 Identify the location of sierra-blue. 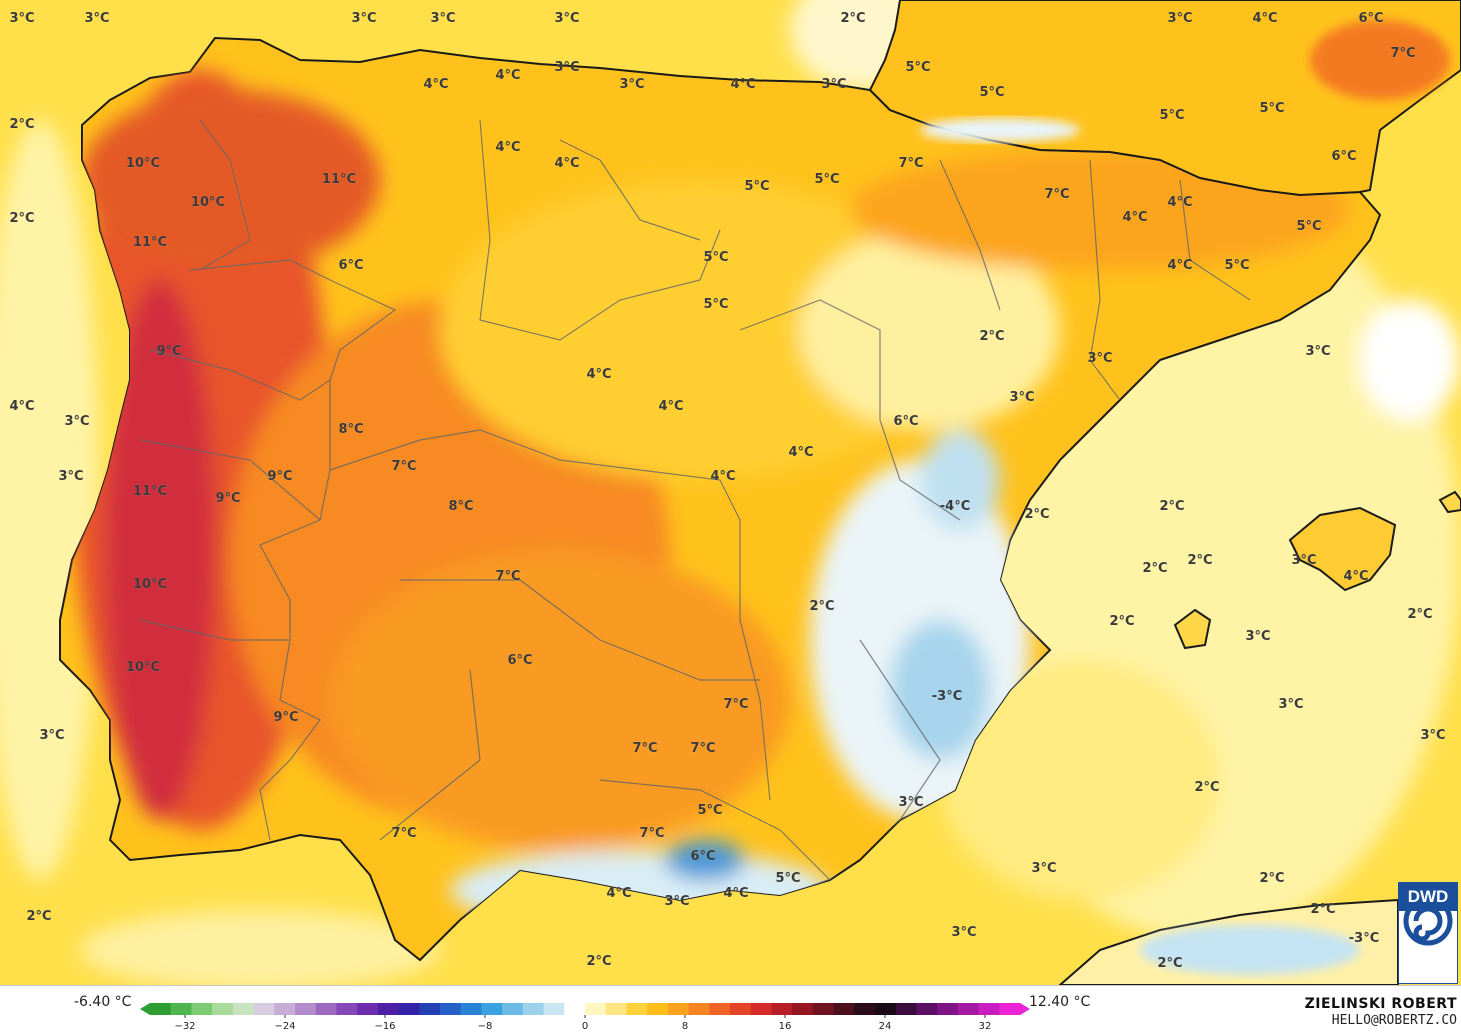
(705, 860).